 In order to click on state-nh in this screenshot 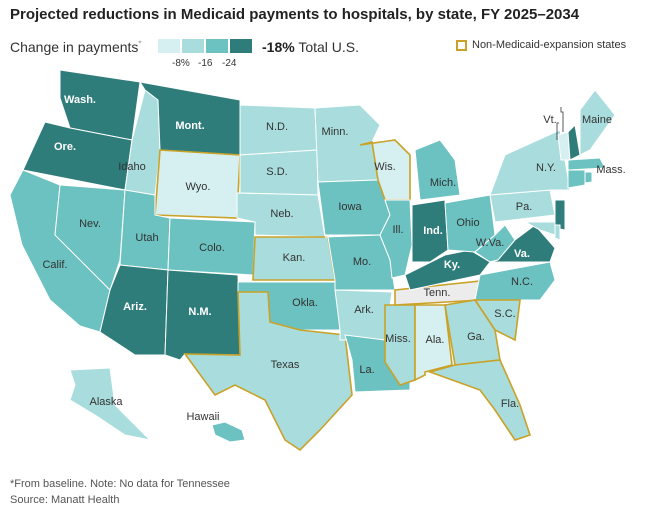, I will do `click(574, 142)`.